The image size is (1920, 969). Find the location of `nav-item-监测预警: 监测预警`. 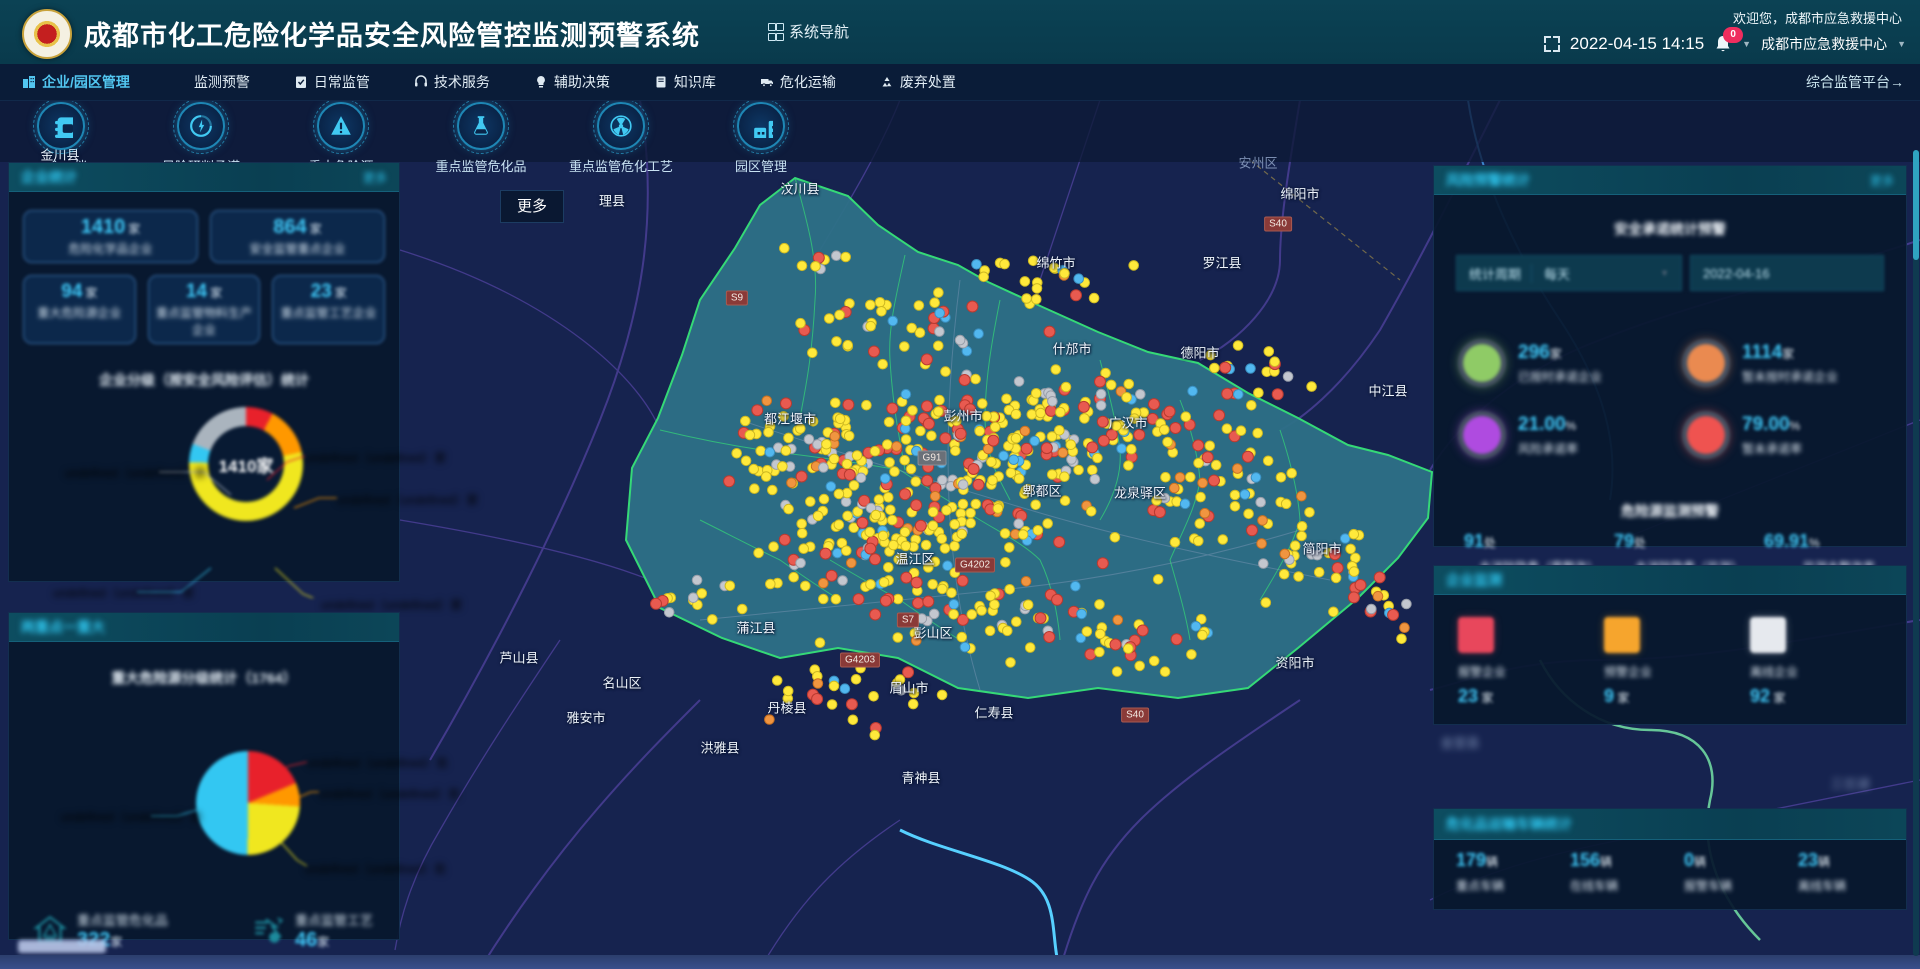

nav-item-监测预警: 监测预警 is located at coordinates (212, 82).